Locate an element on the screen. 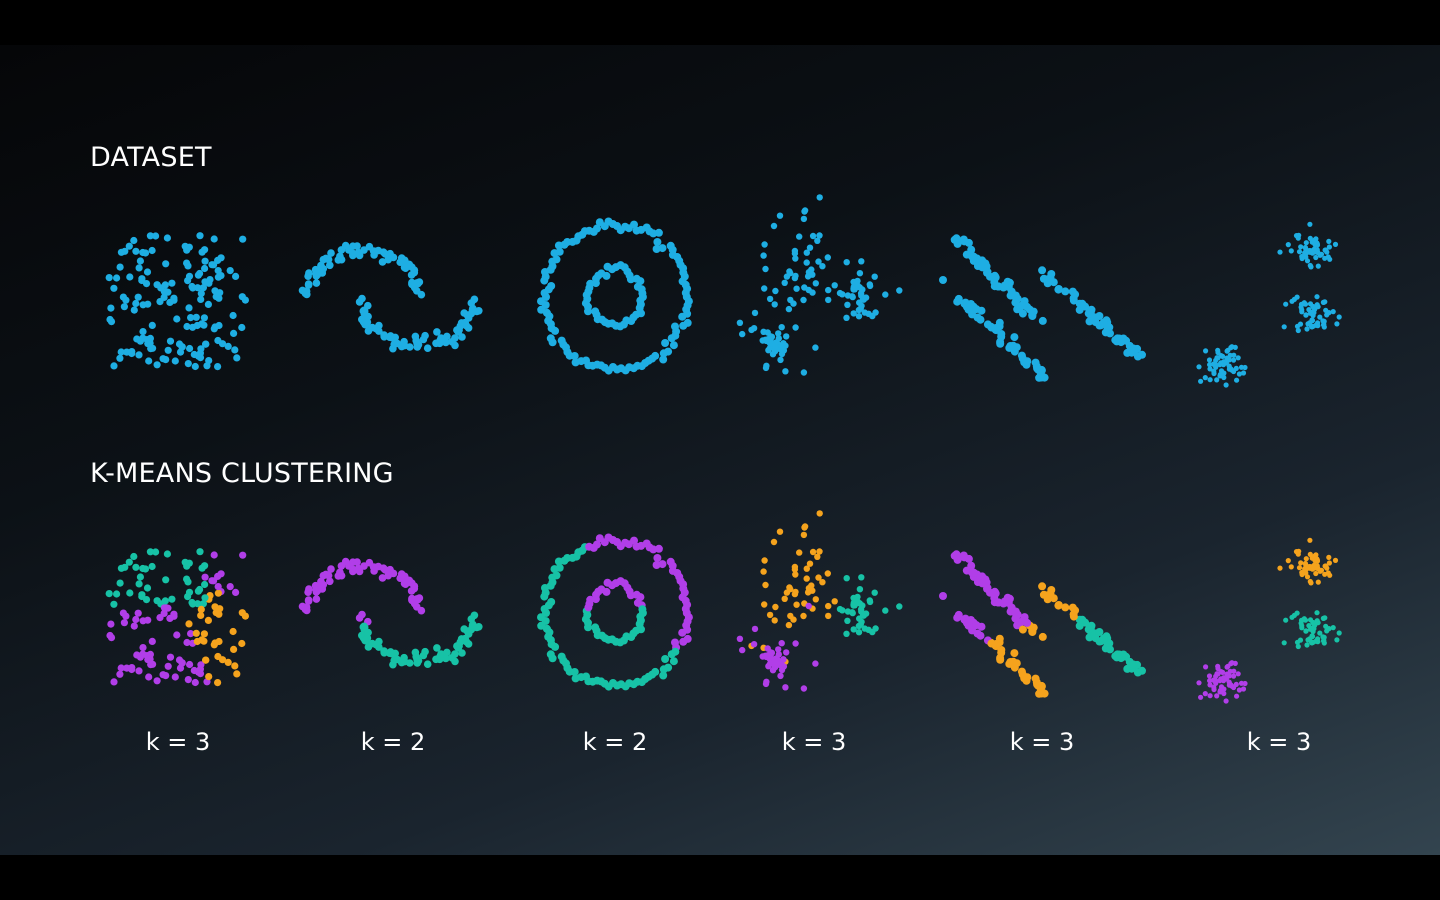 The width and height of the screenshot is (1440, 900). k-label-panel-1: k = 3 is located at coordinates (178, 742).